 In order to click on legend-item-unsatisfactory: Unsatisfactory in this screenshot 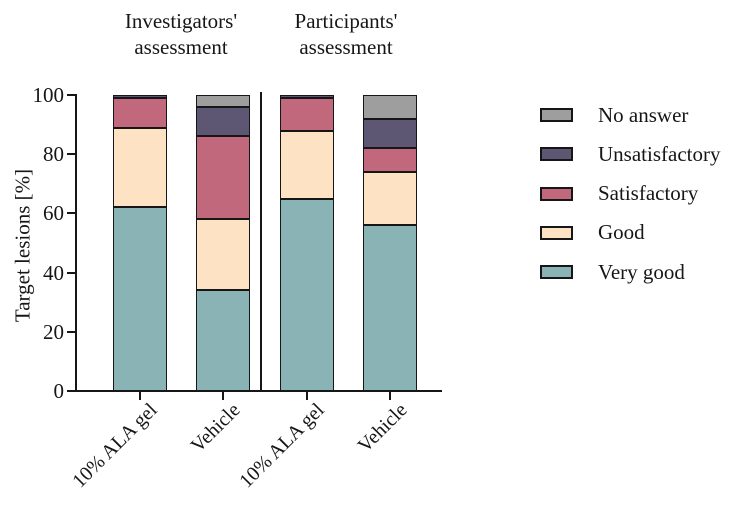, I will do `click(630, 153)`.